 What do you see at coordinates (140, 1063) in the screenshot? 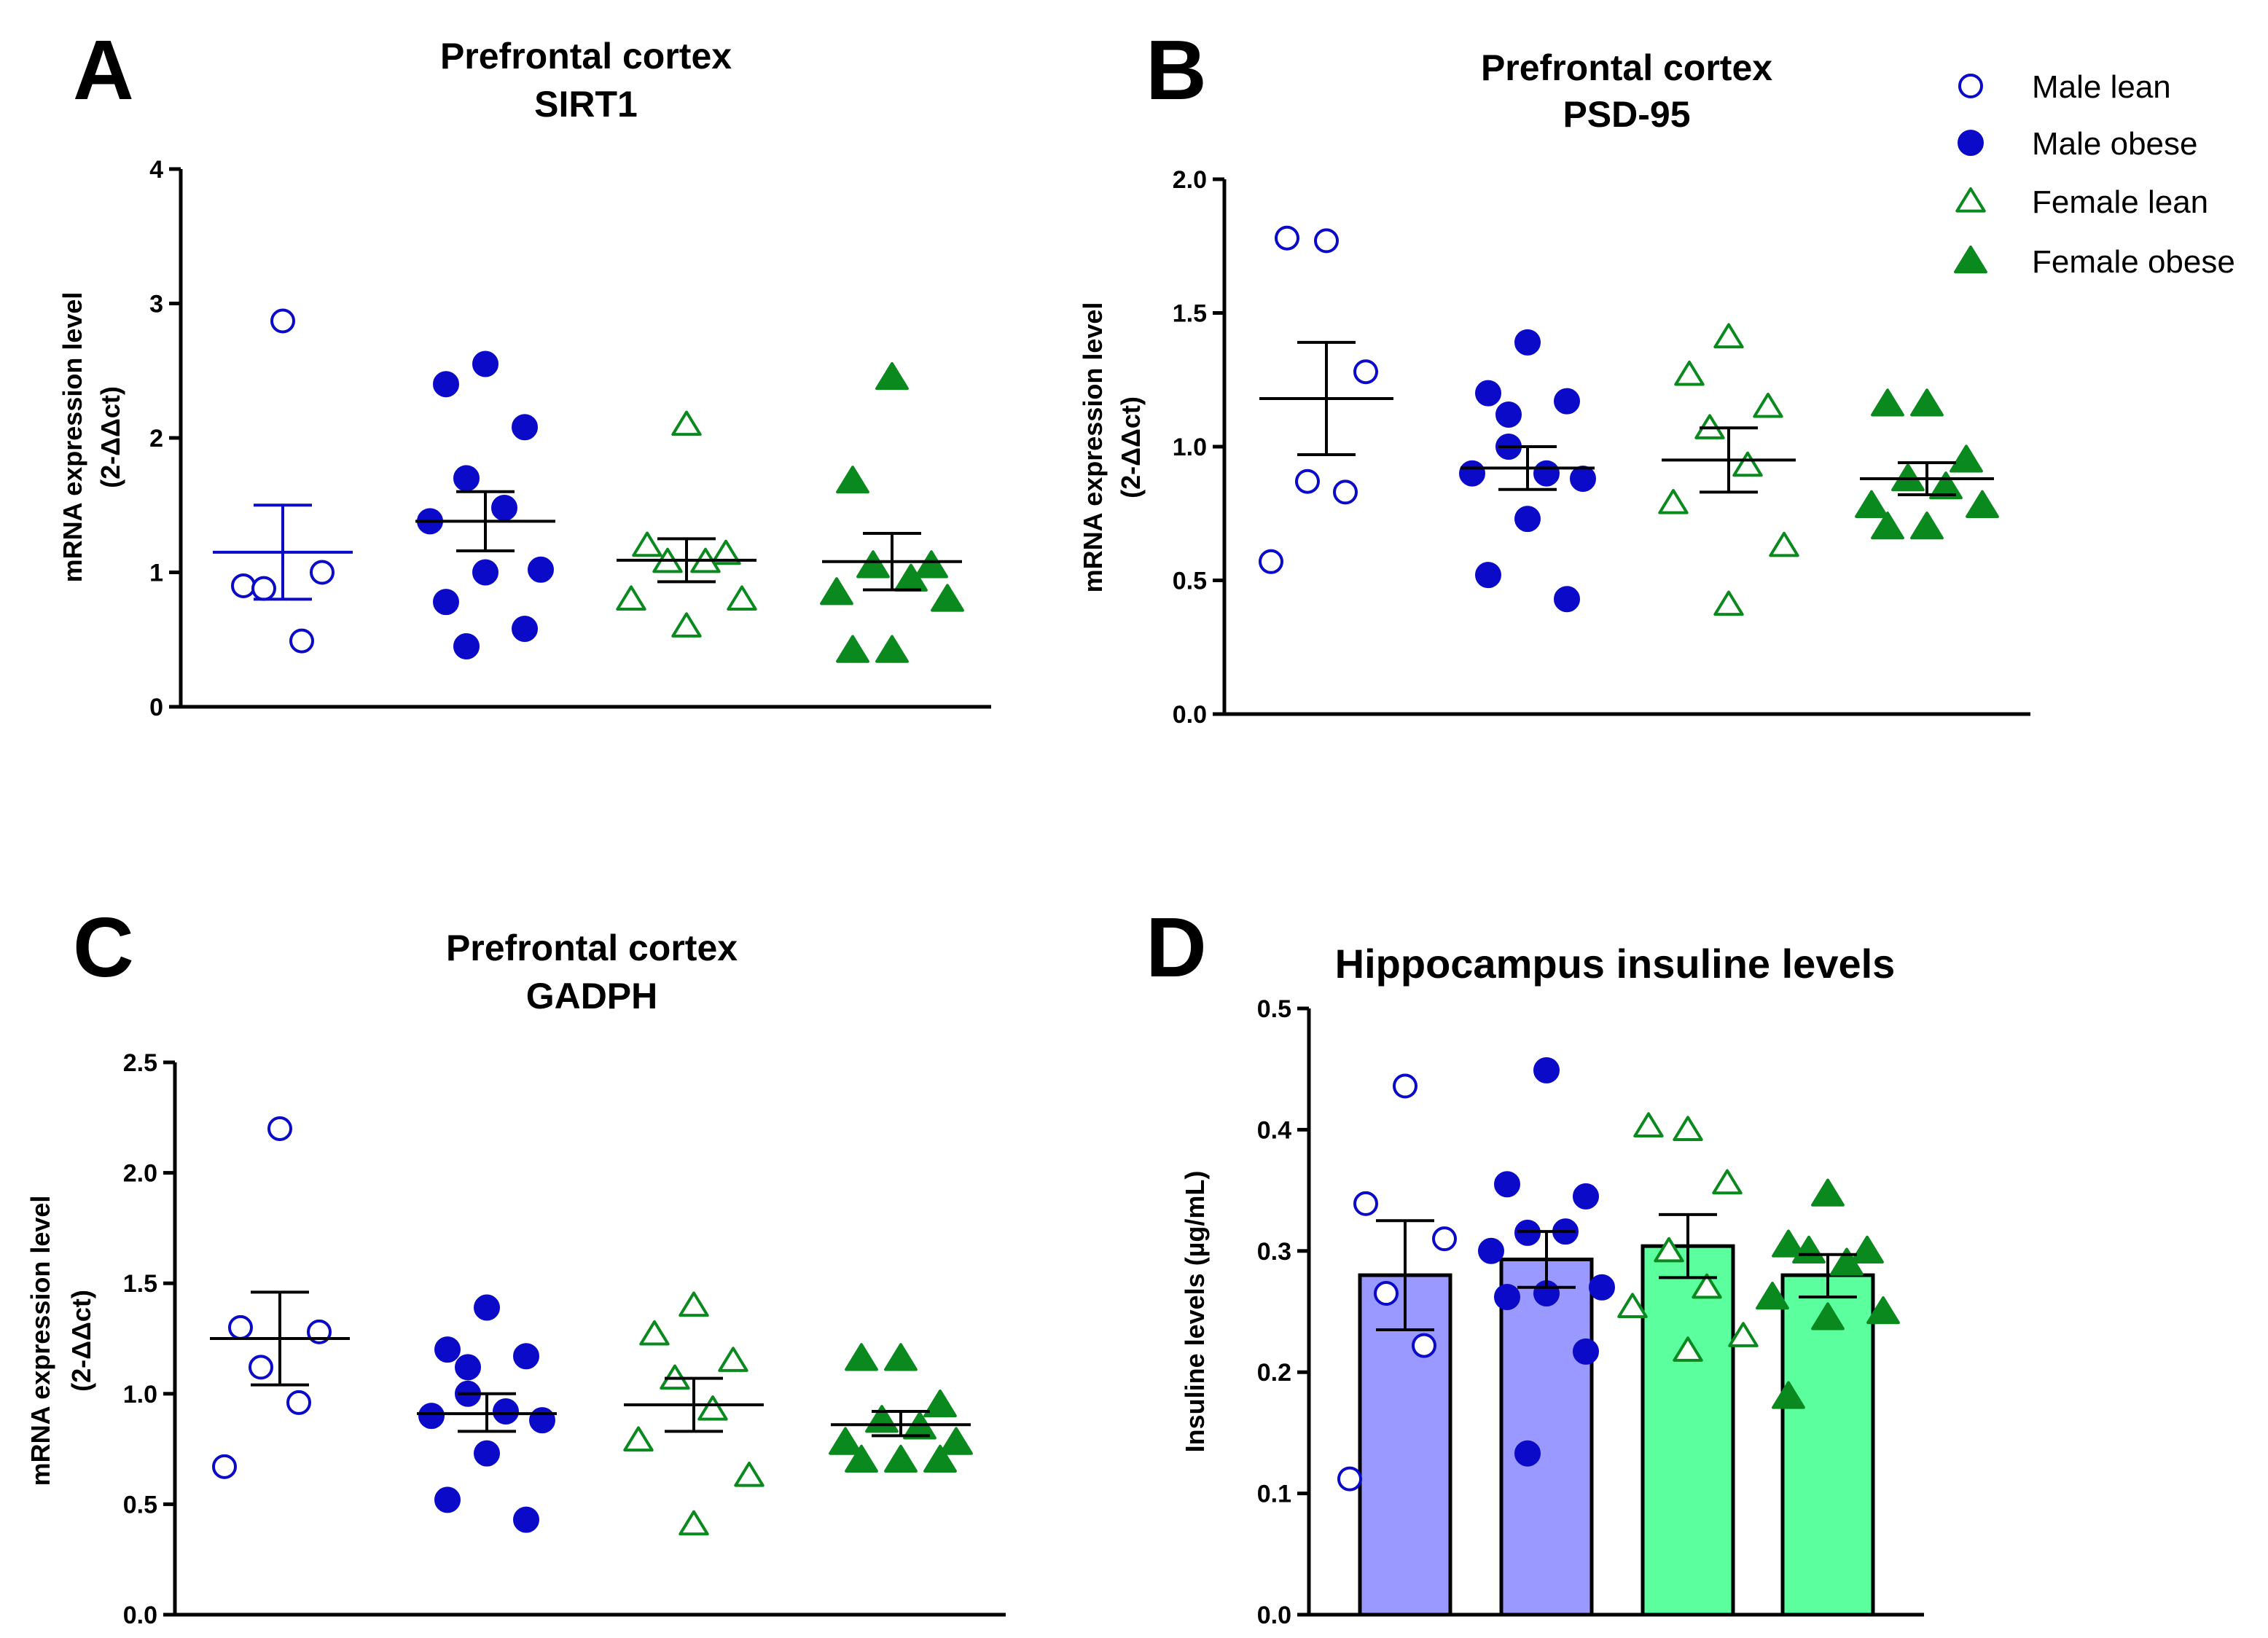
I see `y-tick-label-c-5: 2.5` at bounding box center [140, 1063].